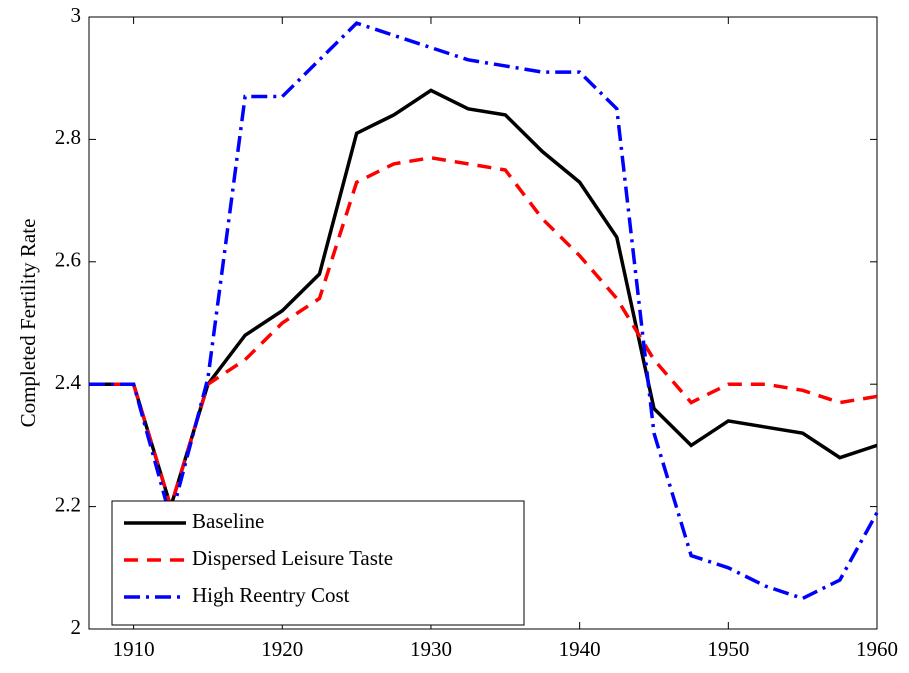  Describe the element at coordinates (68, 137) in the screenshot. I see `y-tick-label: 2.8` at that location.